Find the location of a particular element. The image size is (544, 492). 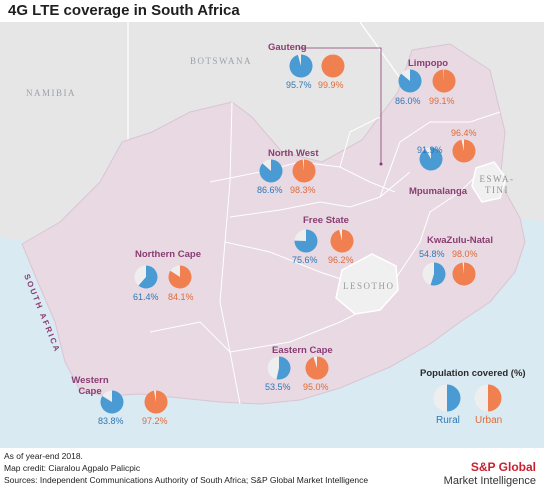

province-label-free-state: Free State is located at coordinates (326, 220).